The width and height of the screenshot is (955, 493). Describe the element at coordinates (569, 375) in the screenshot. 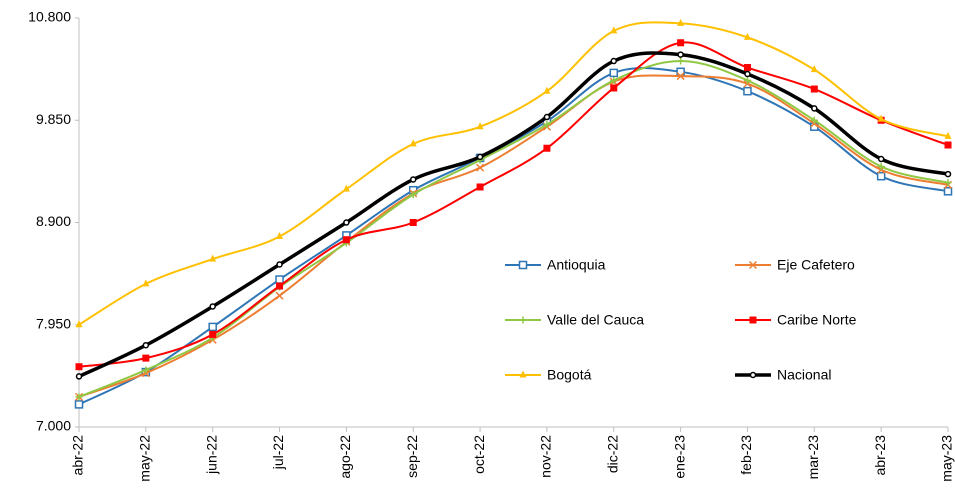

I see `legend-label: Bogotá` at that location.